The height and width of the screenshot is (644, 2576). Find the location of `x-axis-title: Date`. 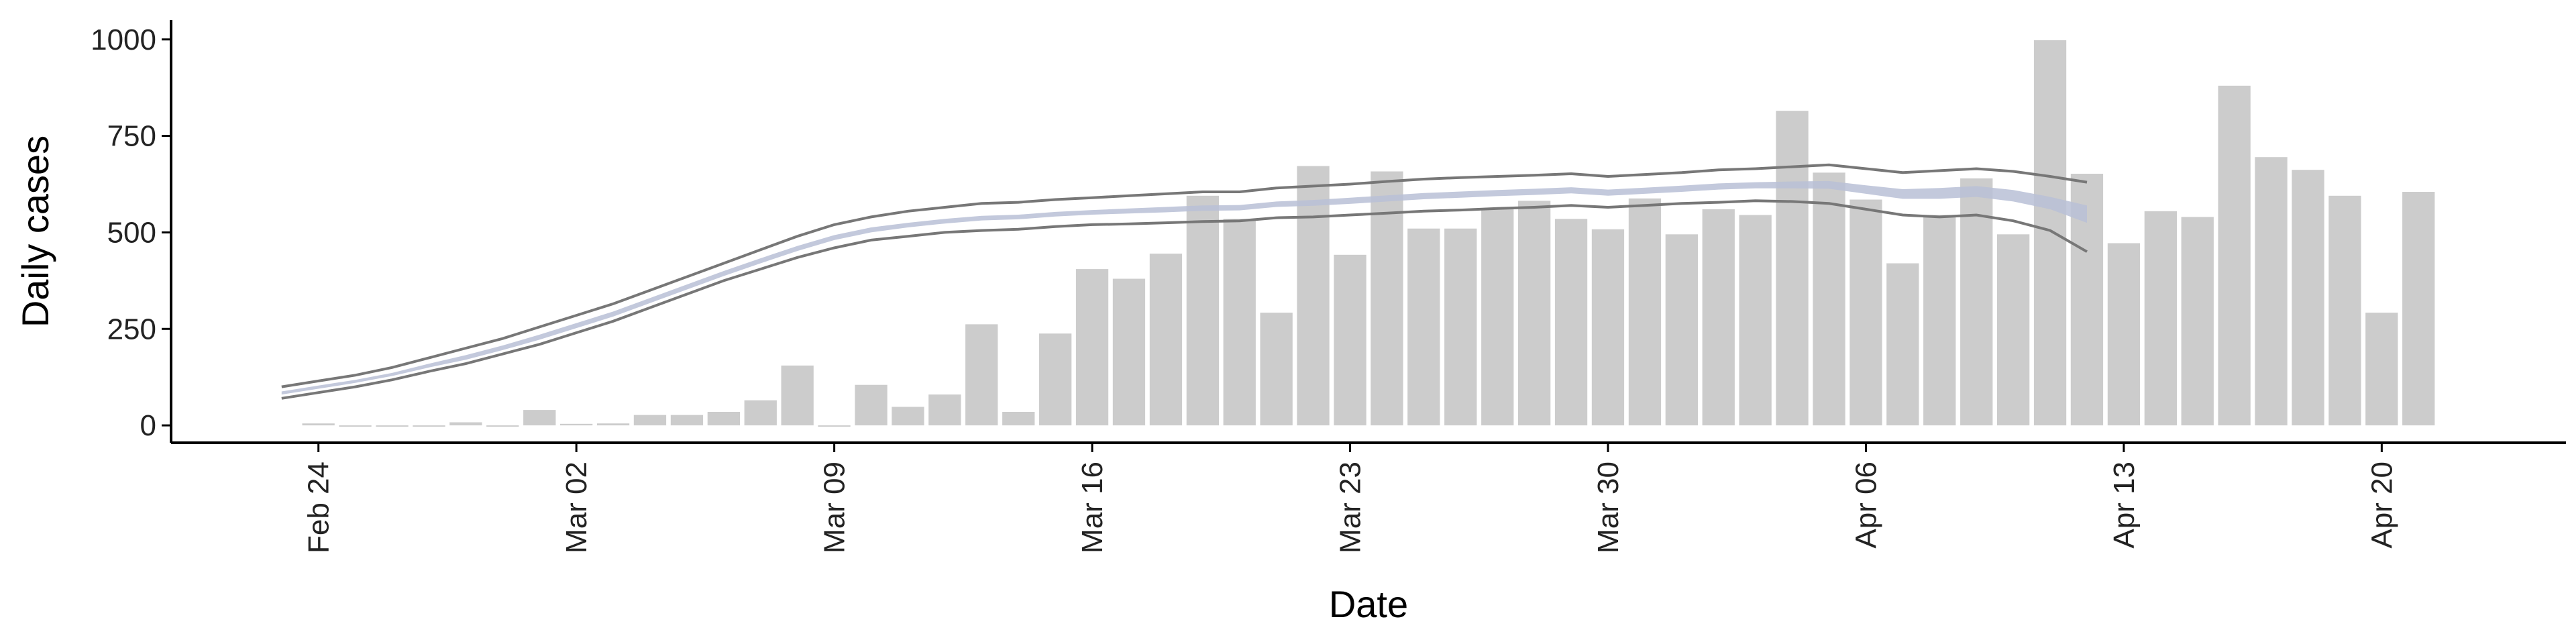

x-axis-title: Date is located at coordinates (1368, 604).